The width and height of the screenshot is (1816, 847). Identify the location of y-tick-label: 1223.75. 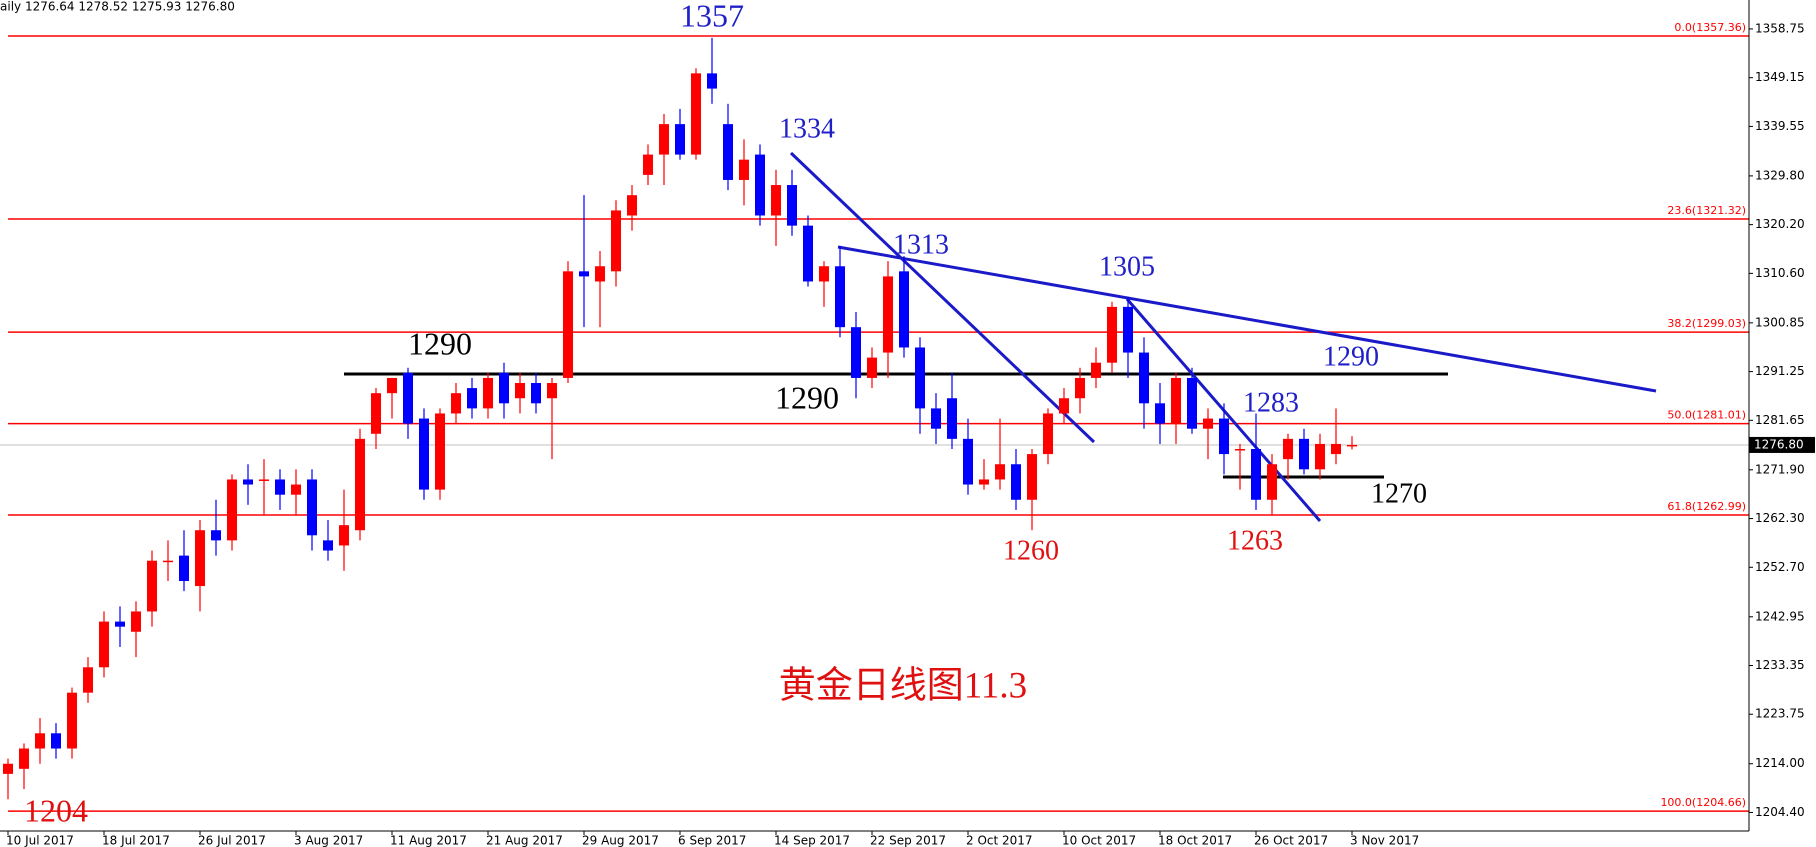
(1780, 714).